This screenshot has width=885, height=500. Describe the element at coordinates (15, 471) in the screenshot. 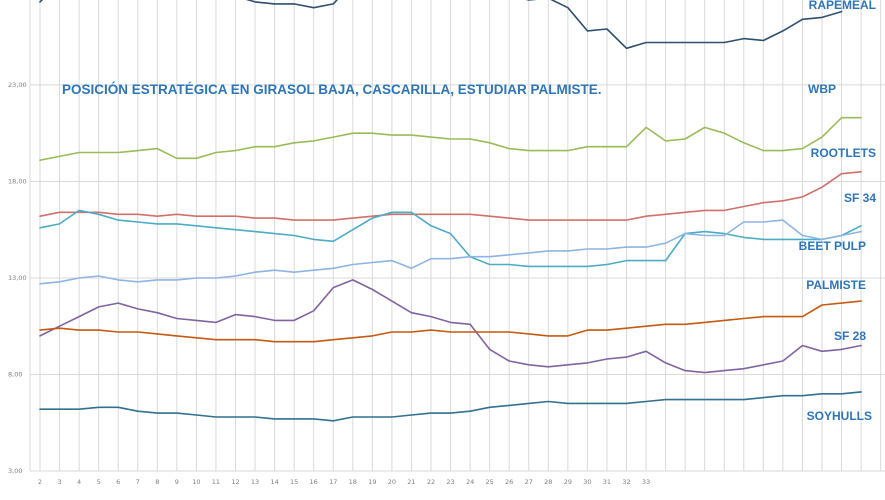

I see `y-tick-label: 3,00` at that location.